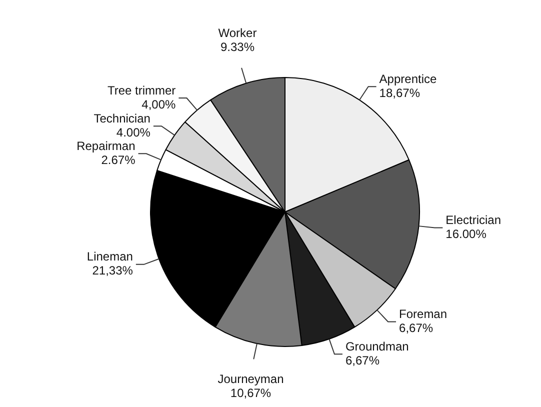  I want to click on slice-label: Foreman, so click(423, 314).